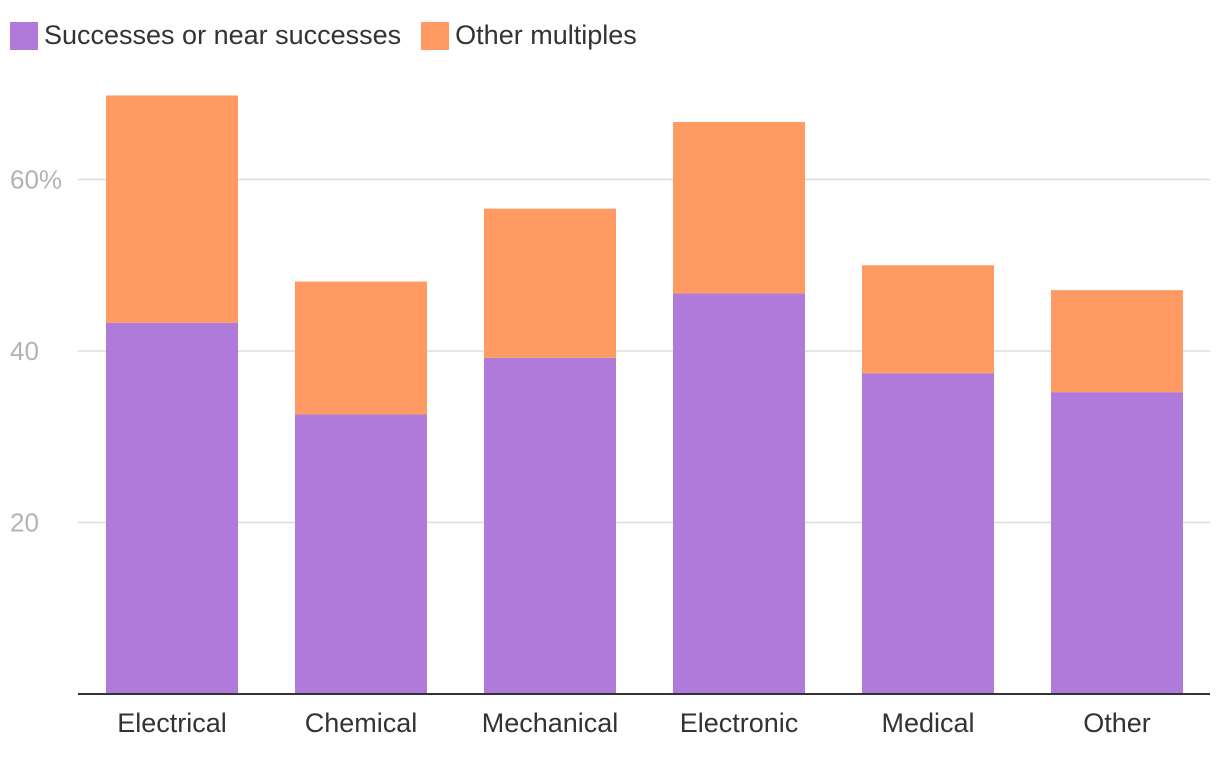 This screenshot has height=760, width=1220. I want to click on legend-item-other-multiples: Other multiples, so click(529, 35).